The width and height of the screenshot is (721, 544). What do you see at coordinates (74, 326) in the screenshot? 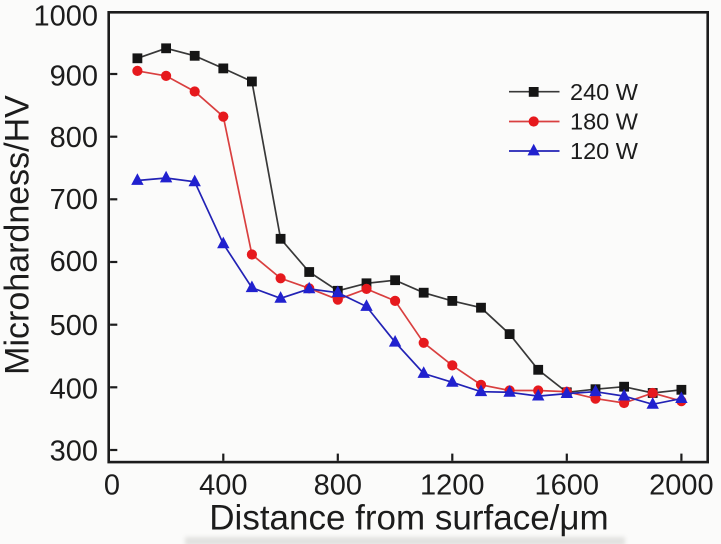
I see `svg-text: 500` at bounding box center [74, 326].